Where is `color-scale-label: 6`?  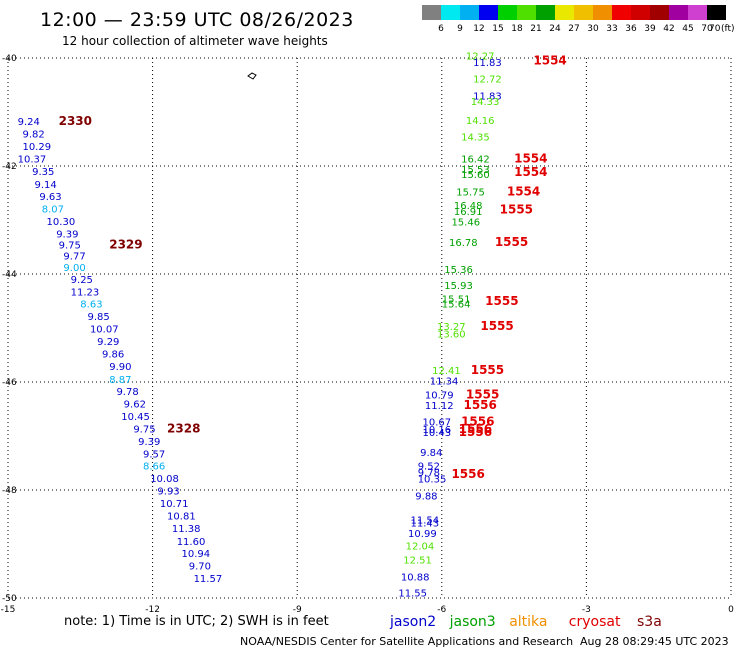 color-scale-label: 6 is located at coordinates (441, 29).